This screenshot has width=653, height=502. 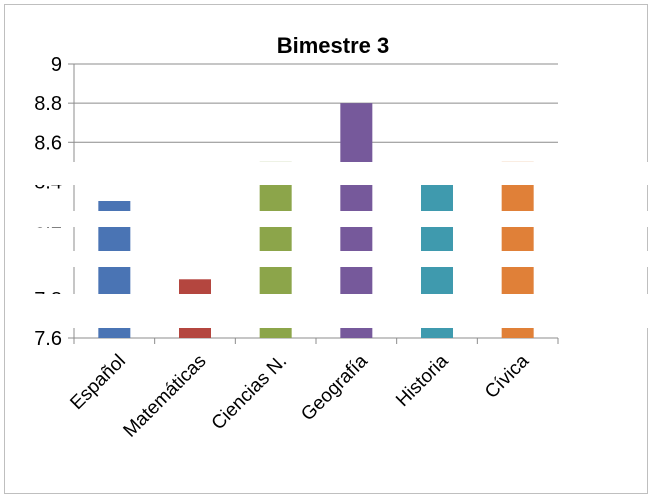 I want to click on y-tick-label: 9, so click(x=56, y=65).